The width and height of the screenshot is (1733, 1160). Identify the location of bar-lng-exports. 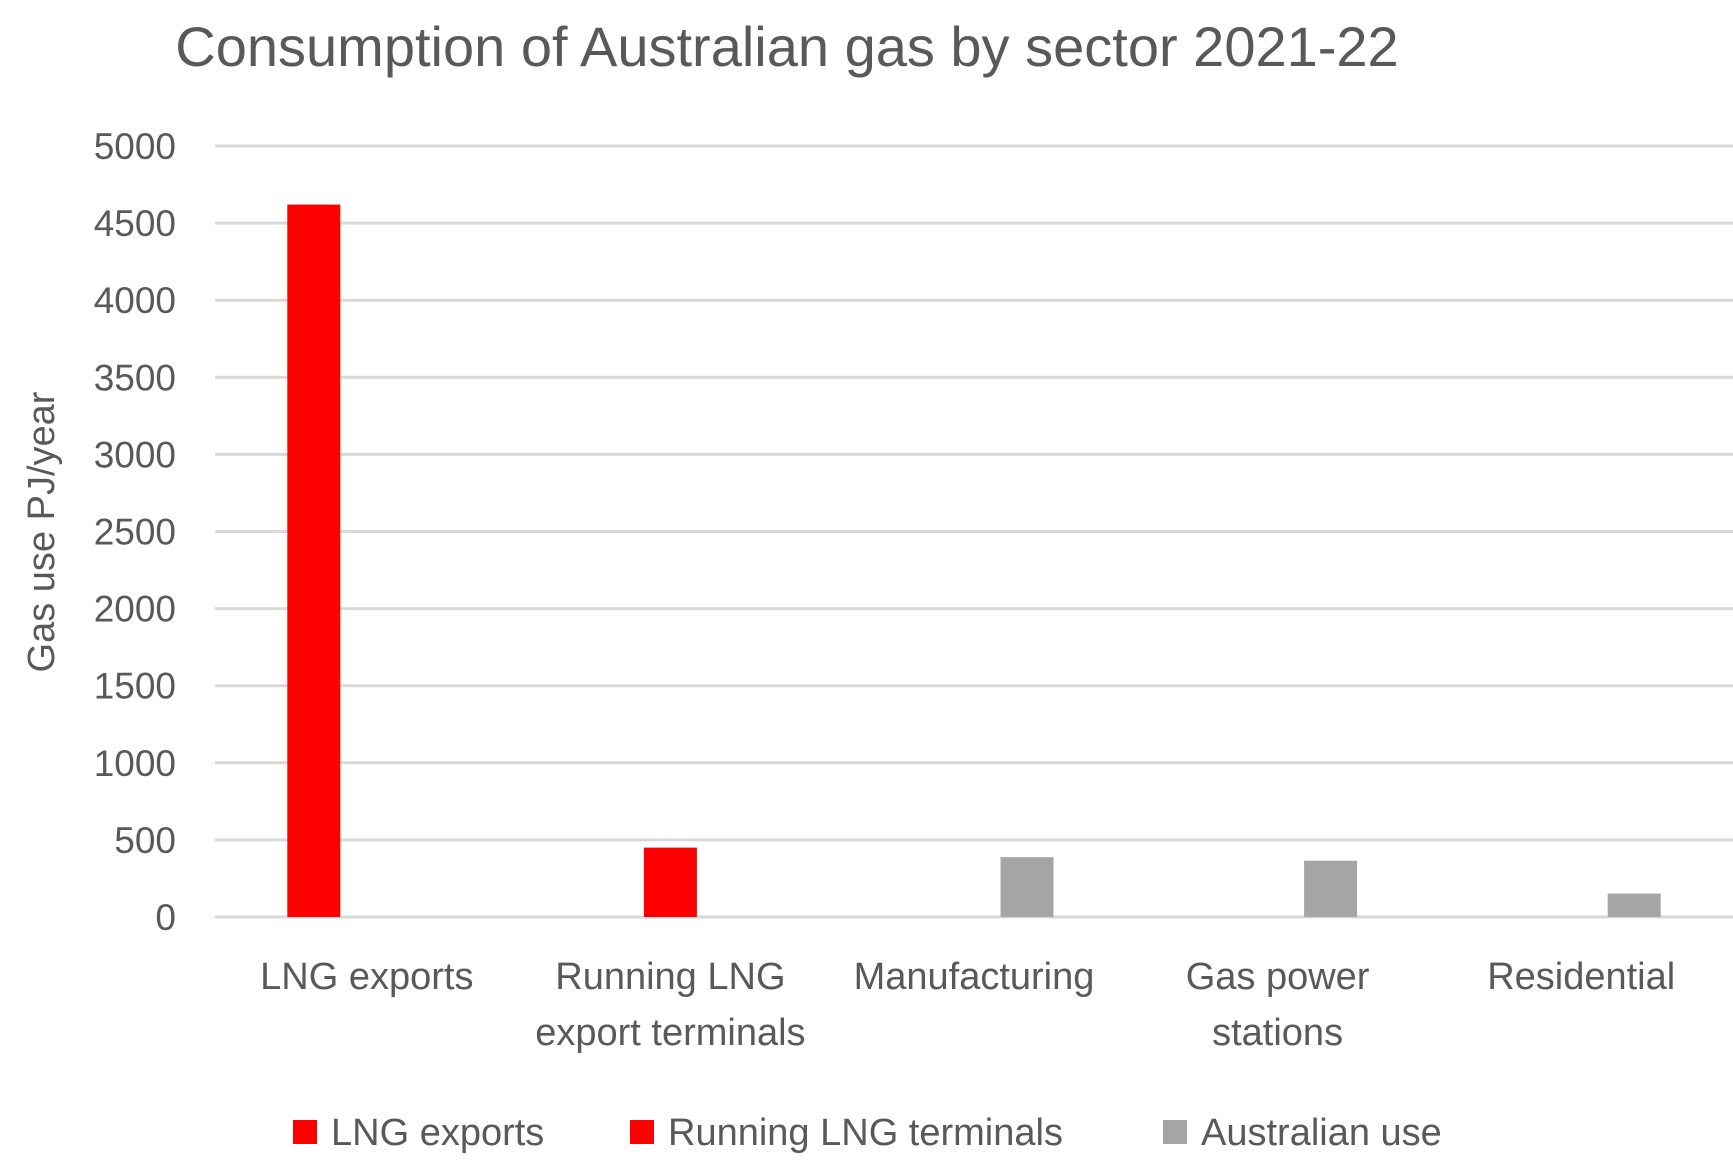
(314, 560).